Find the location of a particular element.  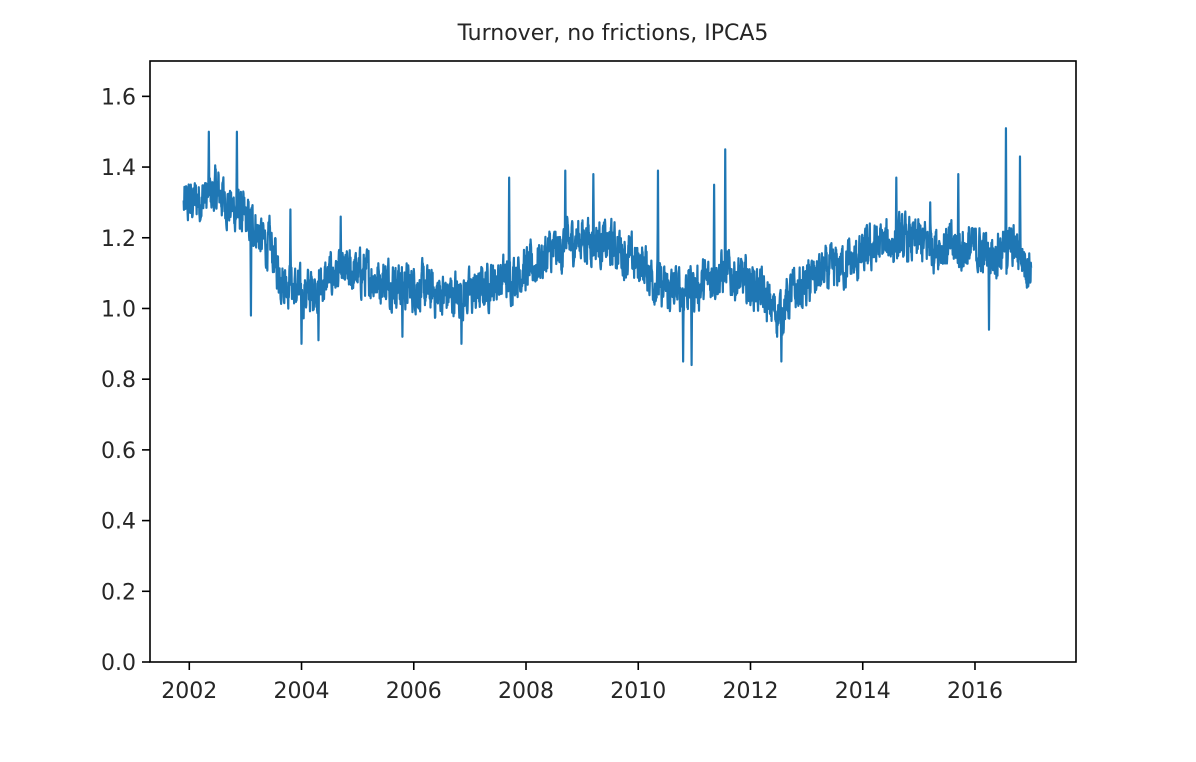

x-tick-label: 2014 is located at coordinates (863, 691).